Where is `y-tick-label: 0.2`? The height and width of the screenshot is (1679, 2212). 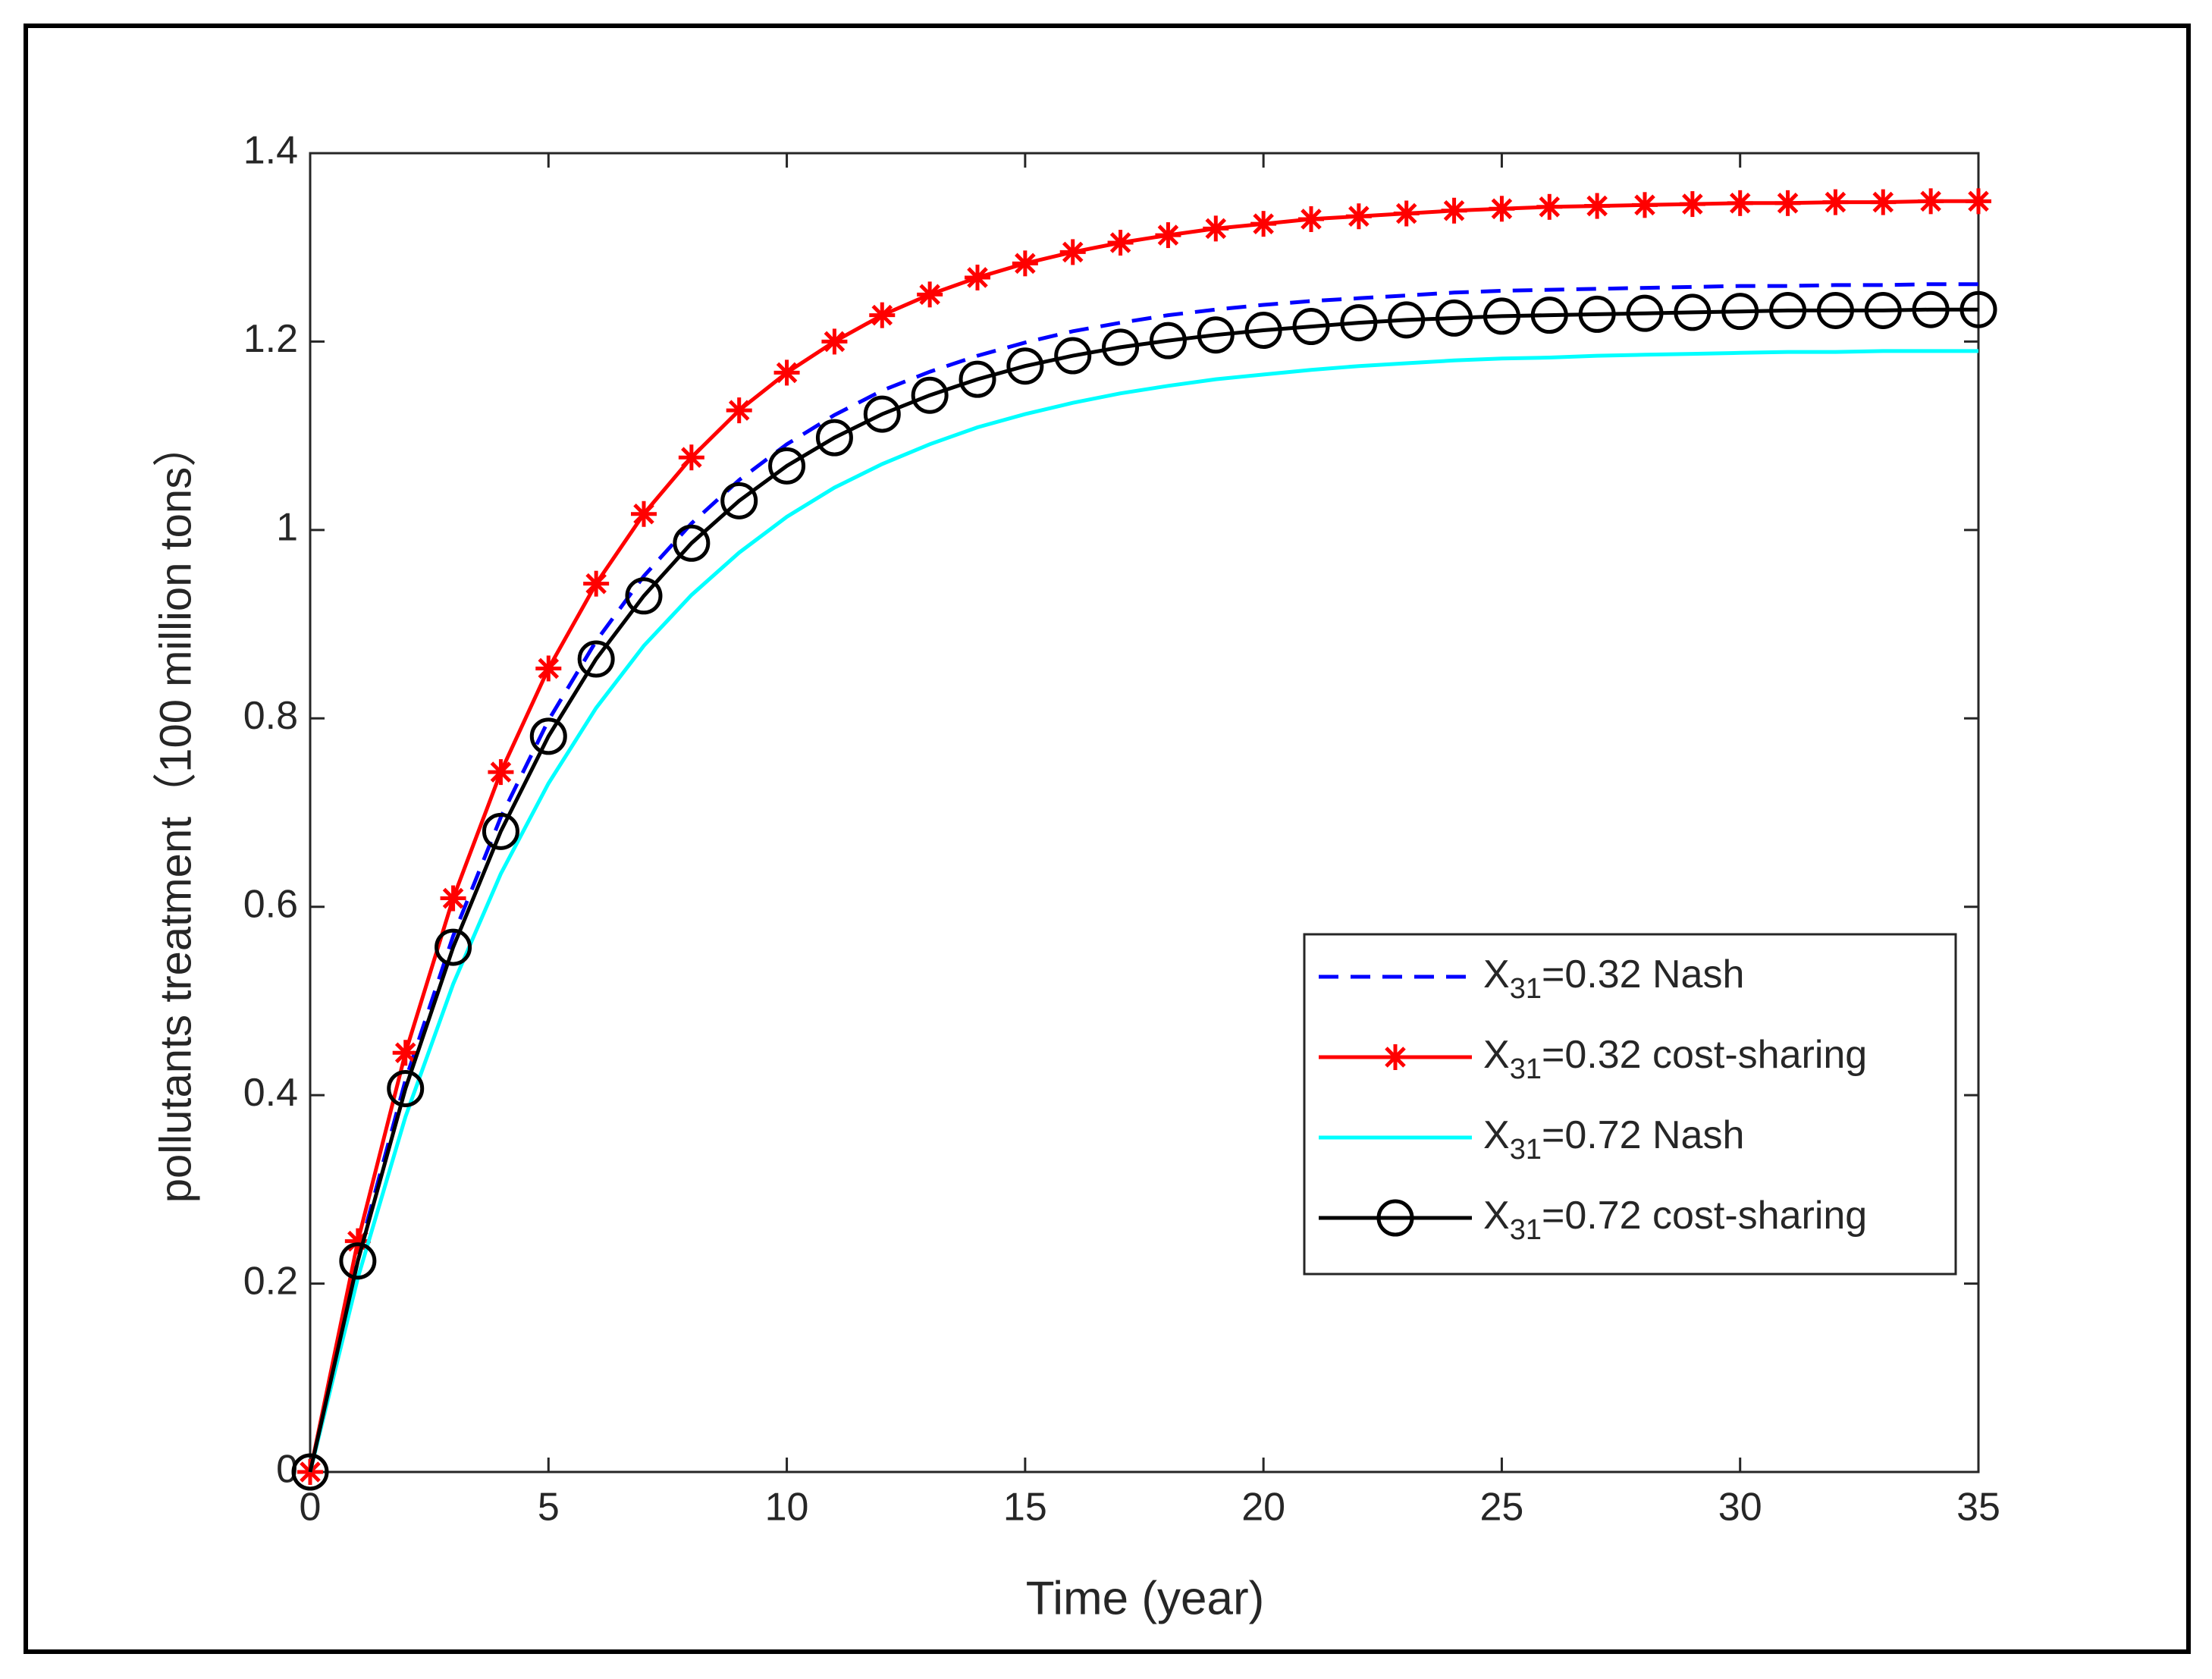 y-tick-label: 0.2 is located at coordinates (270, 1281).